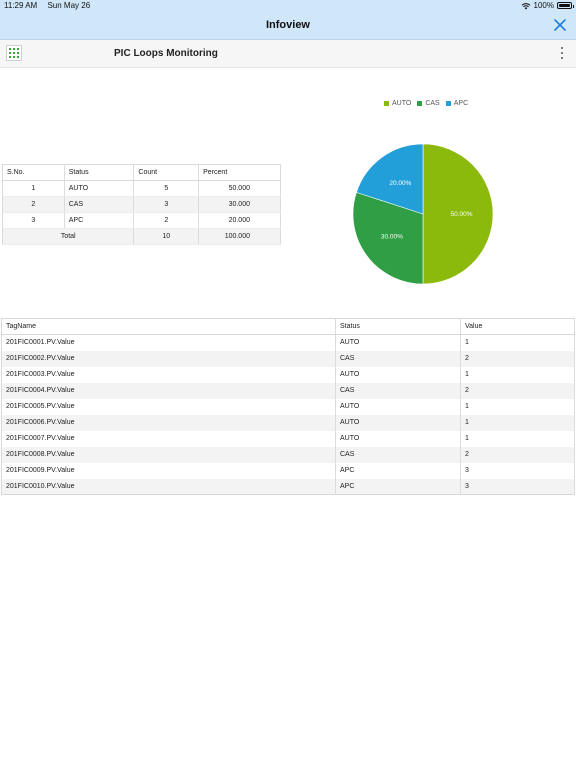 The image size is (576, 768). Describe the element at coordinates (461, 103) in the screenshot. I see `legend-label: APC` at that location.